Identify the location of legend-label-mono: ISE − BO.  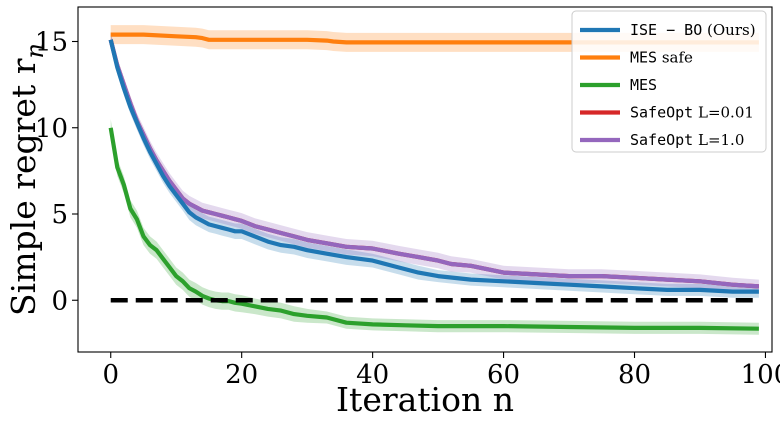
(666, 30).